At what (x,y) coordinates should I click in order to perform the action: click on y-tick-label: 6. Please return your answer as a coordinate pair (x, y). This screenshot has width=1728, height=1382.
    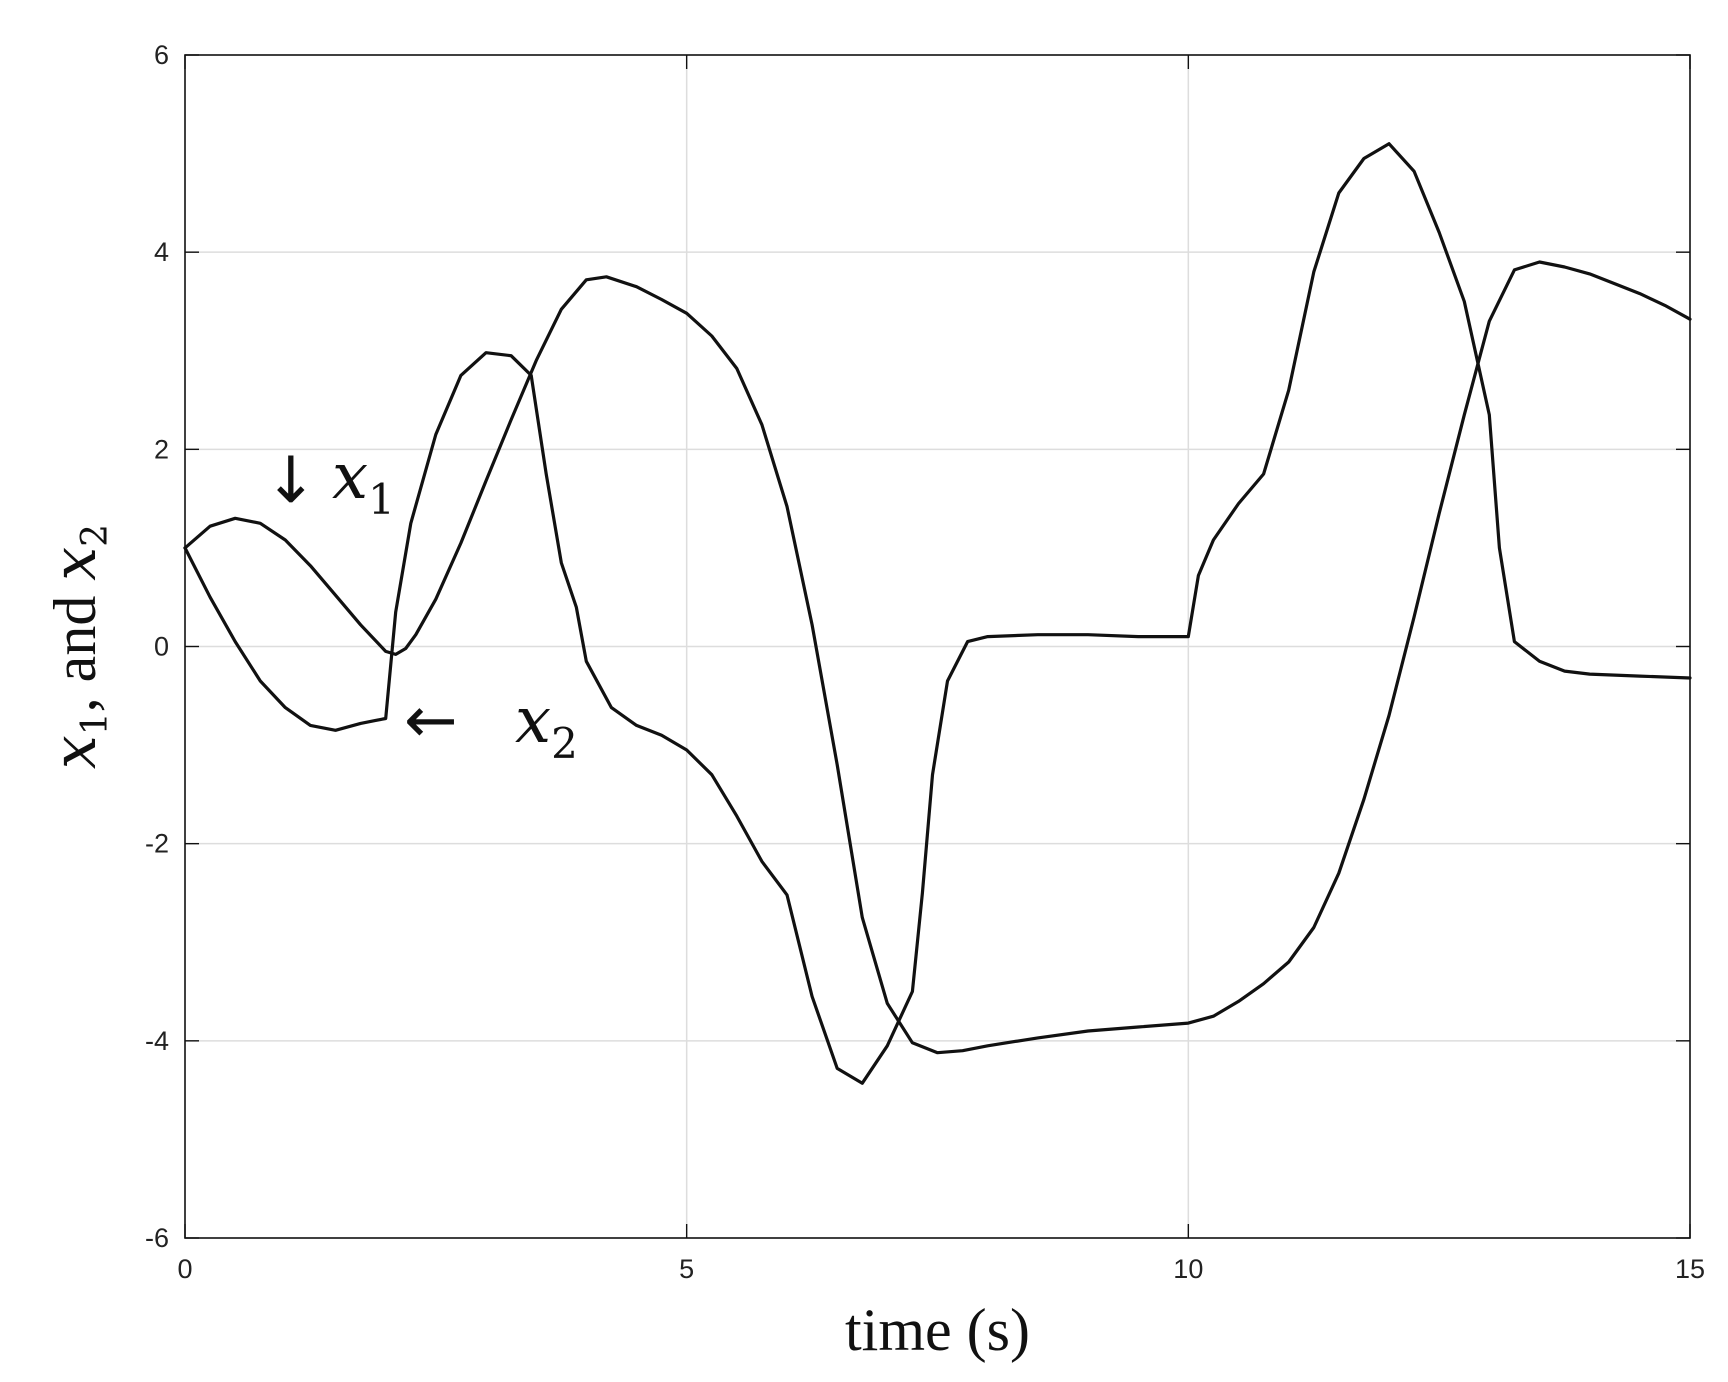
    Looking at the image, I should click on (161, 55).